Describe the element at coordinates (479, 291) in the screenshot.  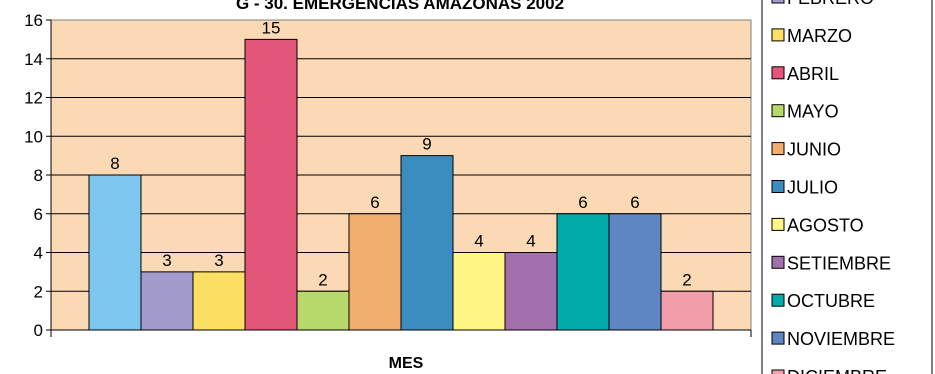
I see `bar-agosto` at that location.